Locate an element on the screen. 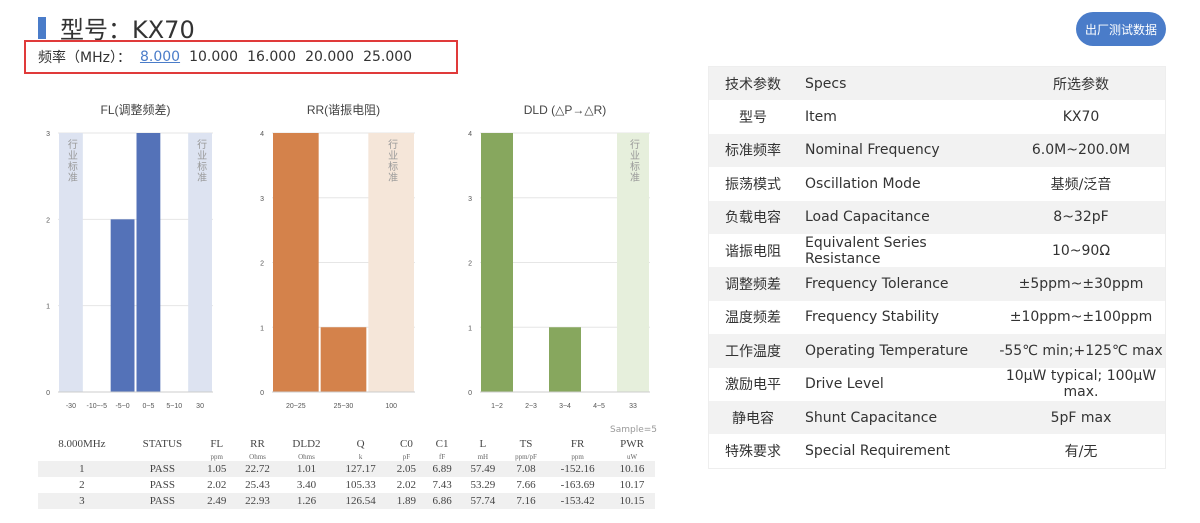  table-cell: C1 is located at coordinates (442, 444).